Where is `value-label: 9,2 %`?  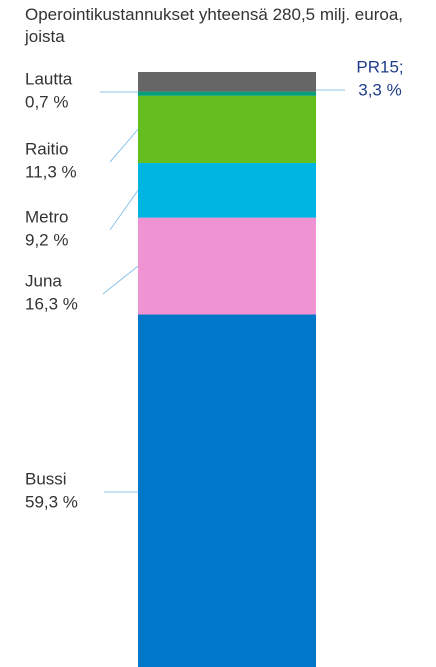 value-label: 9,2 % is located at coordinates (46, 239).